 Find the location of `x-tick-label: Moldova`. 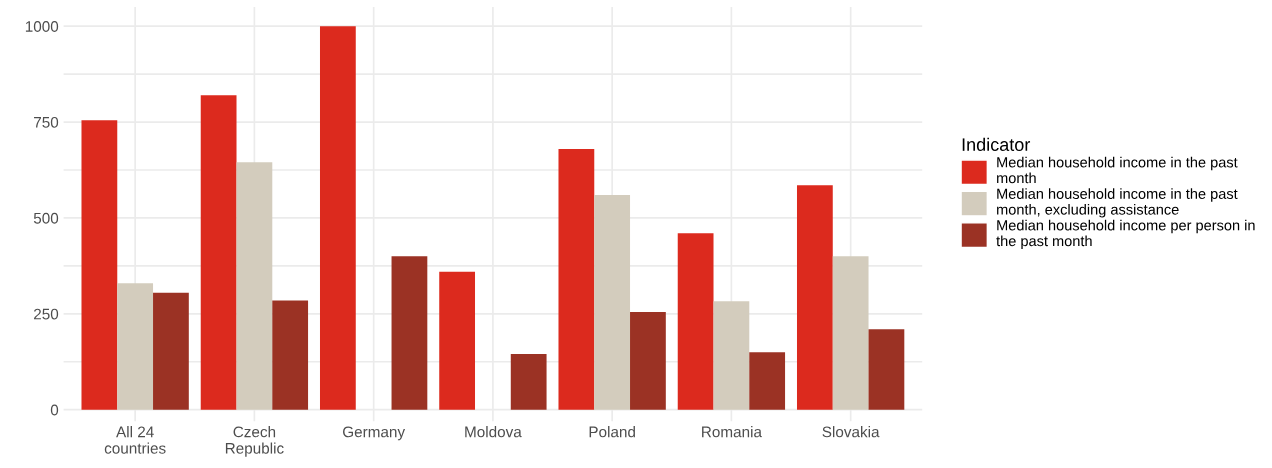

x-tick-label: Moldova is located at coordinates (493, 432).